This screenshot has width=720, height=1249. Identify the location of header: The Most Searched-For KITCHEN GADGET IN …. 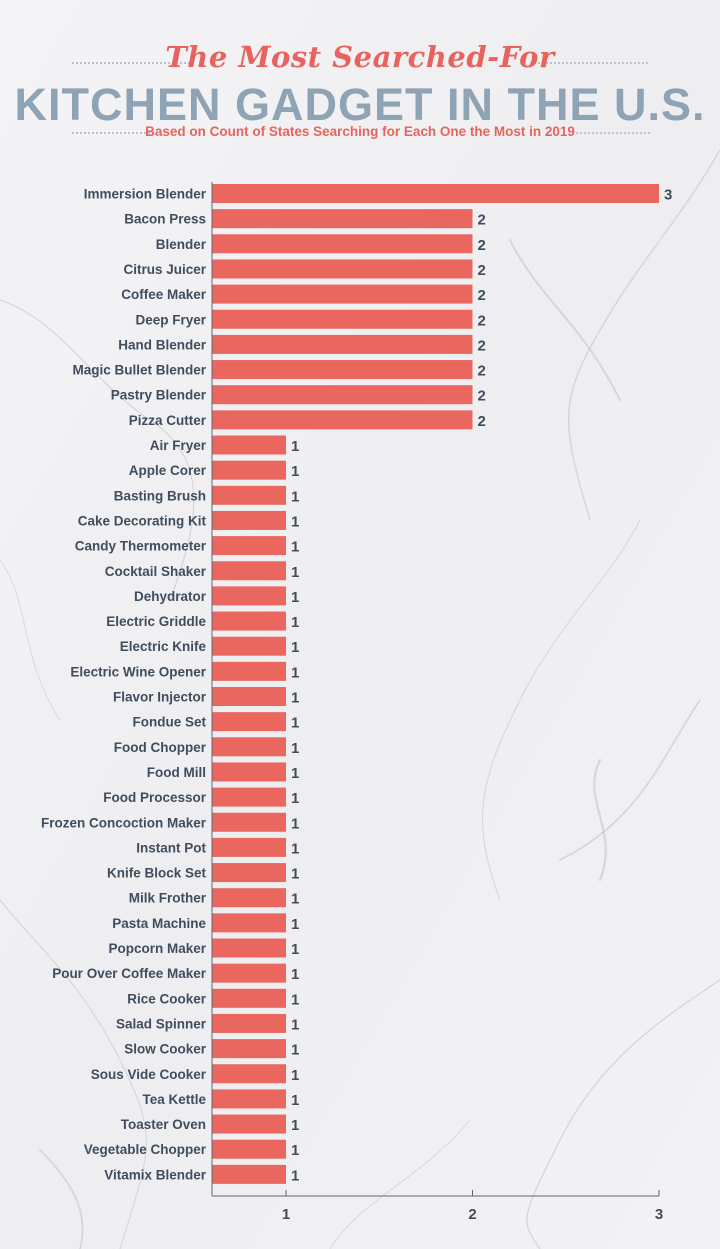
(360, 80).